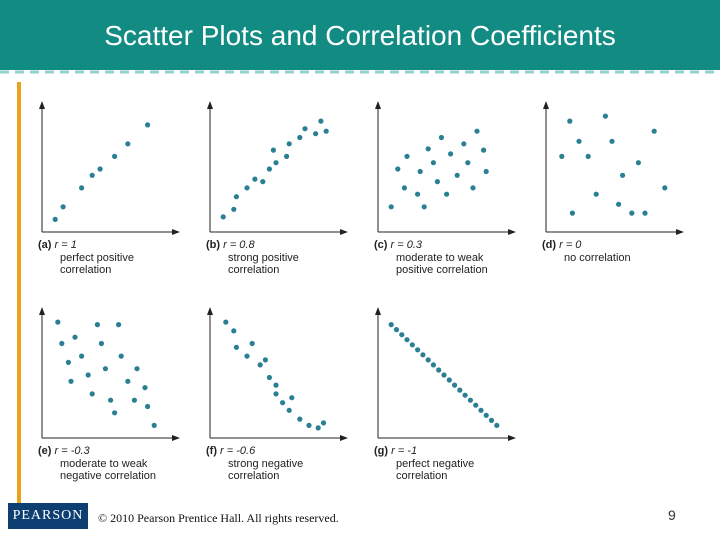 The width and height of the screenshot is (720, 540). What do you see at coordinates (435, 464) in the screenshot?
I see `panel-description: perfect negative` at bounding box center [435, 464].